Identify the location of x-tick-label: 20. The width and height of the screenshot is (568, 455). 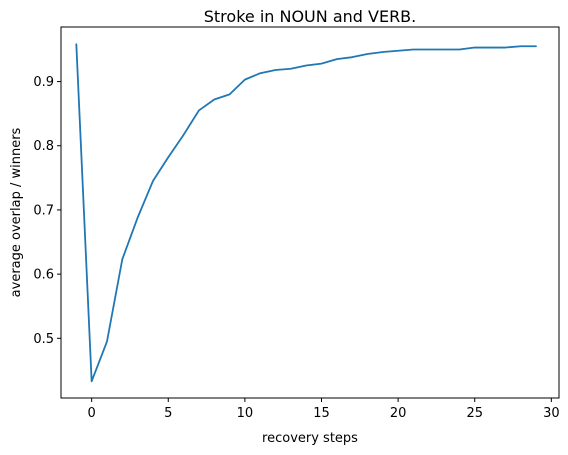
(398, 413).